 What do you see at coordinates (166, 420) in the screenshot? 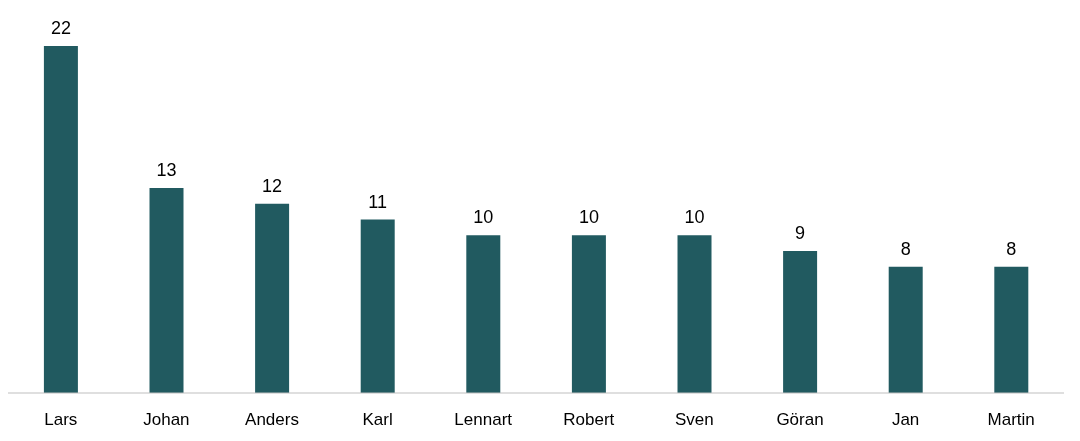
I see `x-tick-label: Johan` at bounding box center [166, 420].